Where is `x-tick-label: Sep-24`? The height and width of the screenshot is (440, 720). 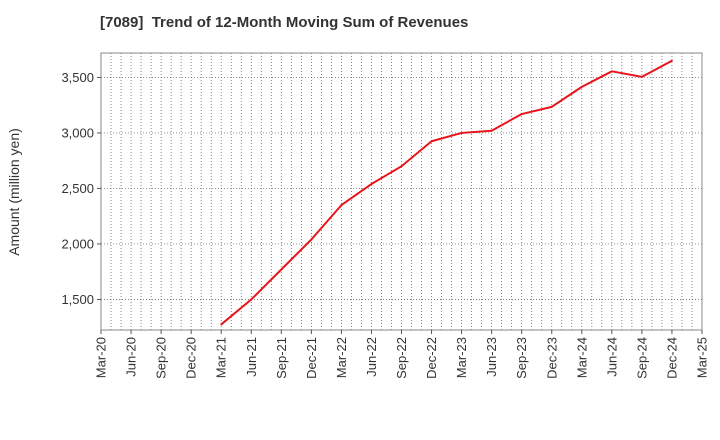 x-tick-label: Sep-24 is located at coordinates (641, 358).